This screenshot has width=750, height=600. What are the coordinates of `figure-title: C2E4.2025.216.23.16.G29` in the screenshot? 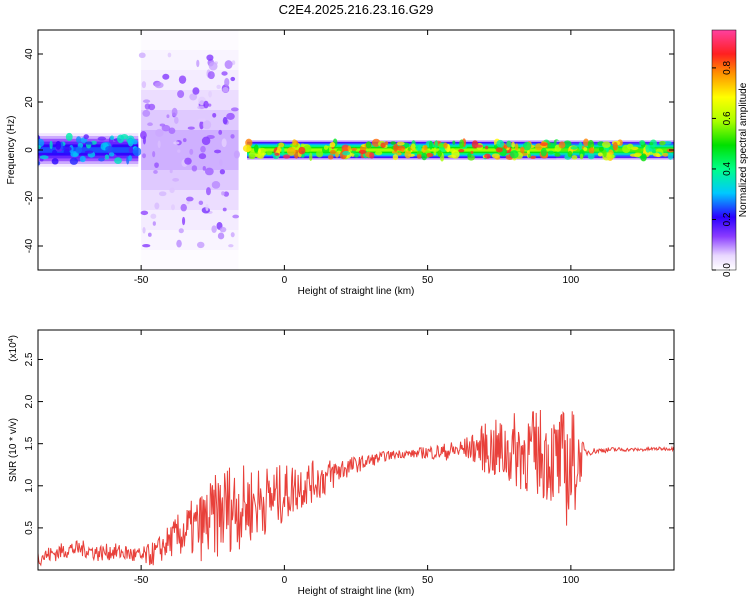 It's located at (356, 9).